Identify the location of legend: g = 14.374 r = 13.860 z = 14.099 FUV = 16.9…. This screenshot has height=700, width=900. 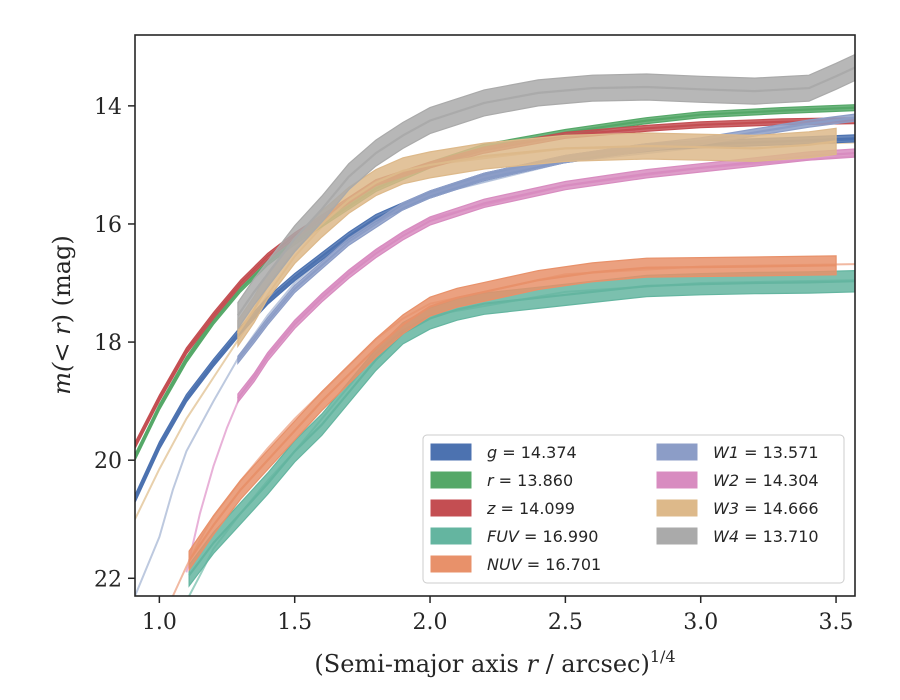
(633, 509).